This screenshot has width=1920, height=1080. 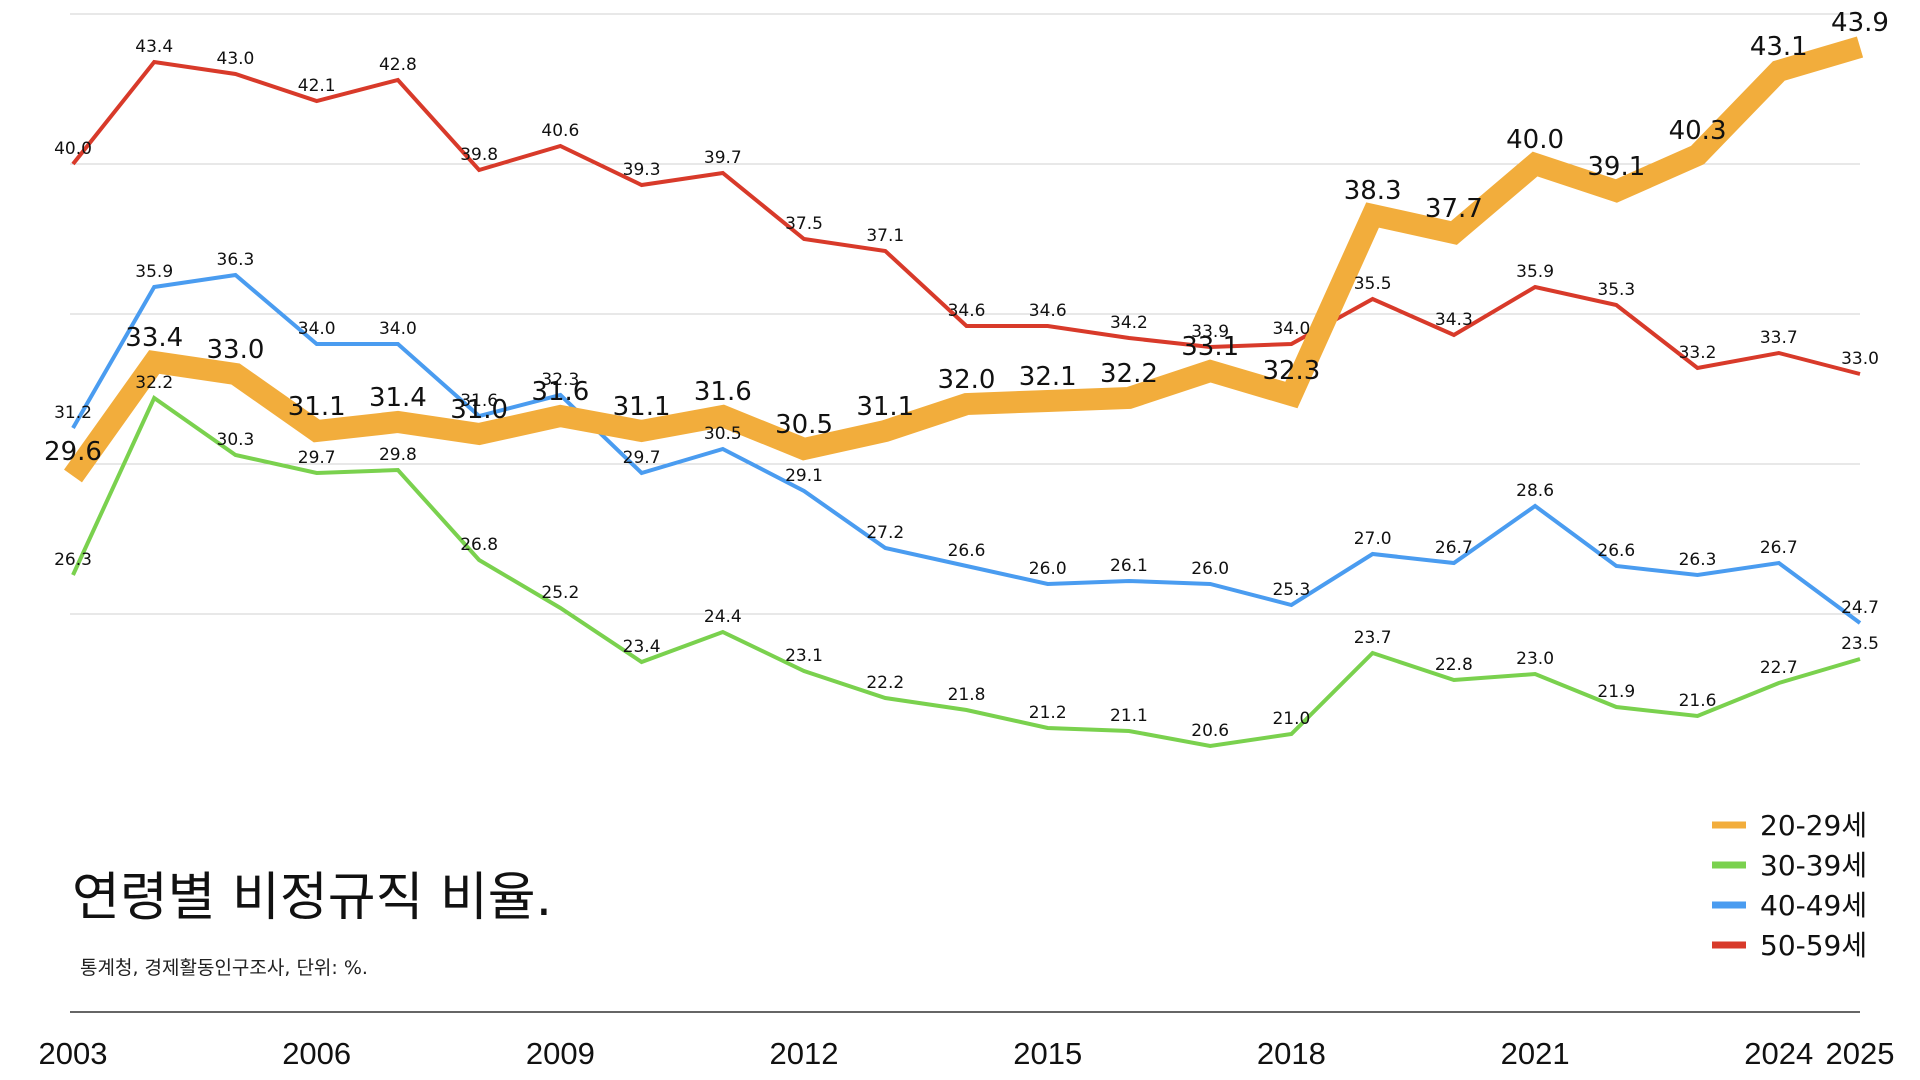 What do you see at coordinates (1813, 905) in the screenshot?
I see `legend-label: 40-49세` at bounding box center [1813, 905].